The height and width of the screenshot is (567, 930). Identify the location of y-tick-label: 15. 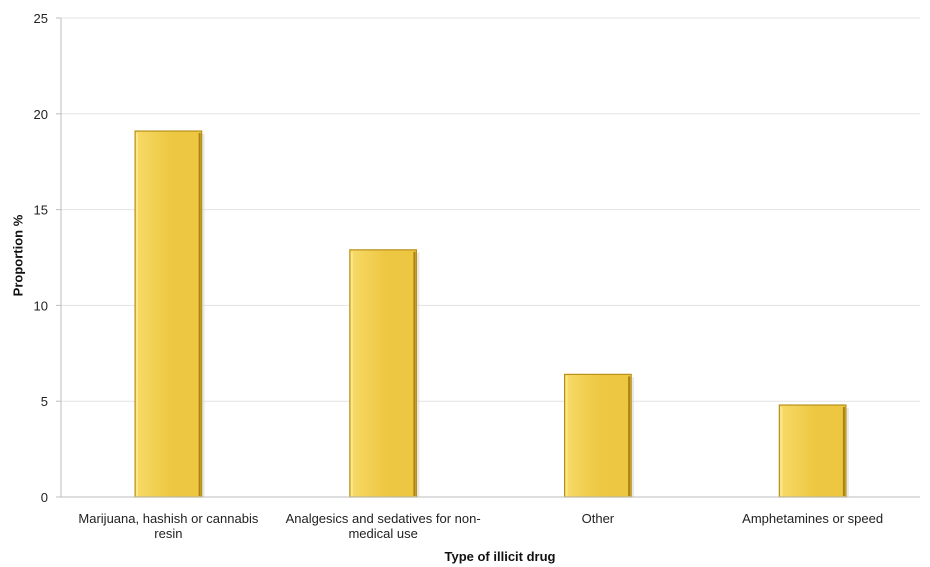
(41, 210).